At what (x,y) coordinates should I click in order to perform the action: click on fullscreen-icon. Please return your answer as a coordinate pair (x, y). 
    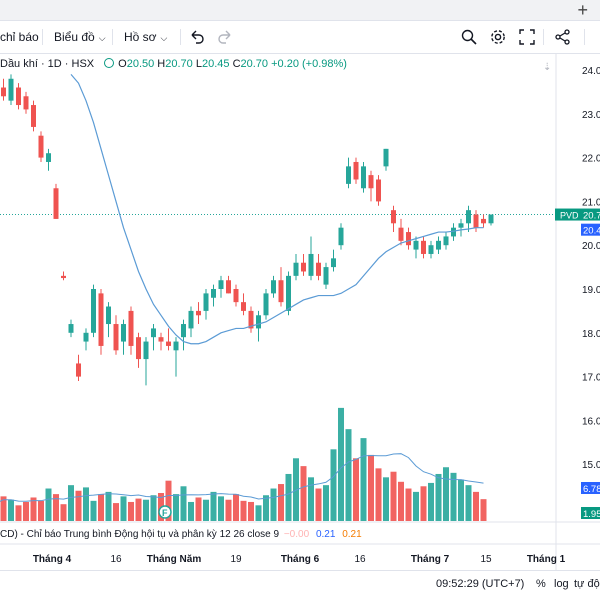
    Looking at the image, I should click on (527, 37).